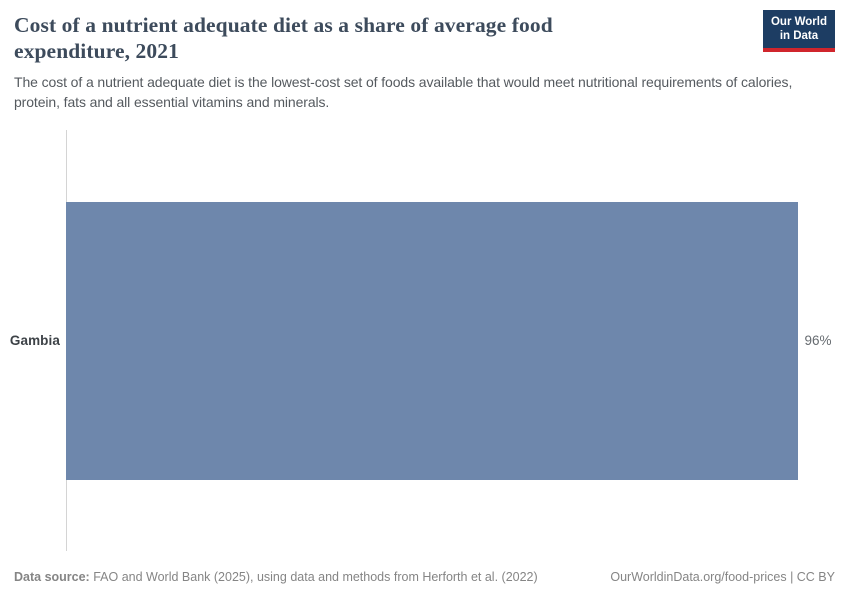  Describe the element at coordinates (52, 576) in the screenshot. I see `data-source-label: Data source:` at that location.